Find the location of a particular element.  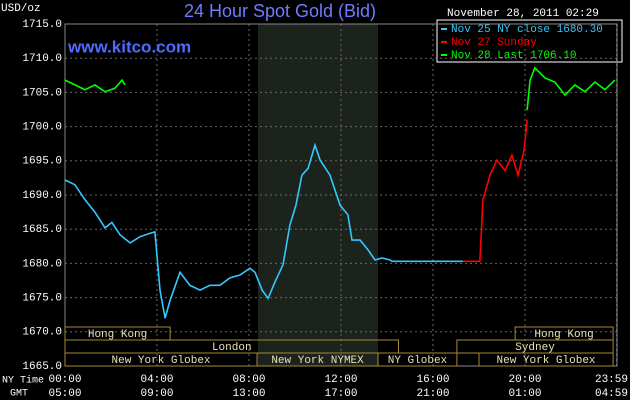

x-tick-label: 12:00 is located at coordinates (340, 380).